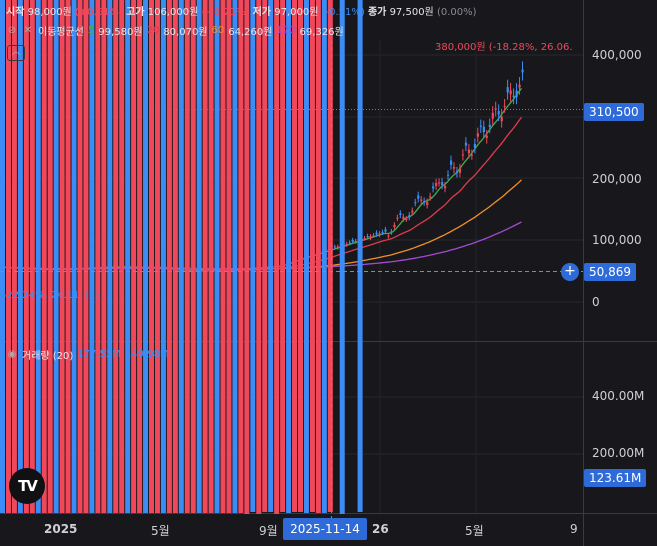 The width and height of the screenshot is (657, 546). What do you see at coordinates (268, 531) in the screenshot?
I see `time-tick-sep: 9월` at bounding box center [268, 531].